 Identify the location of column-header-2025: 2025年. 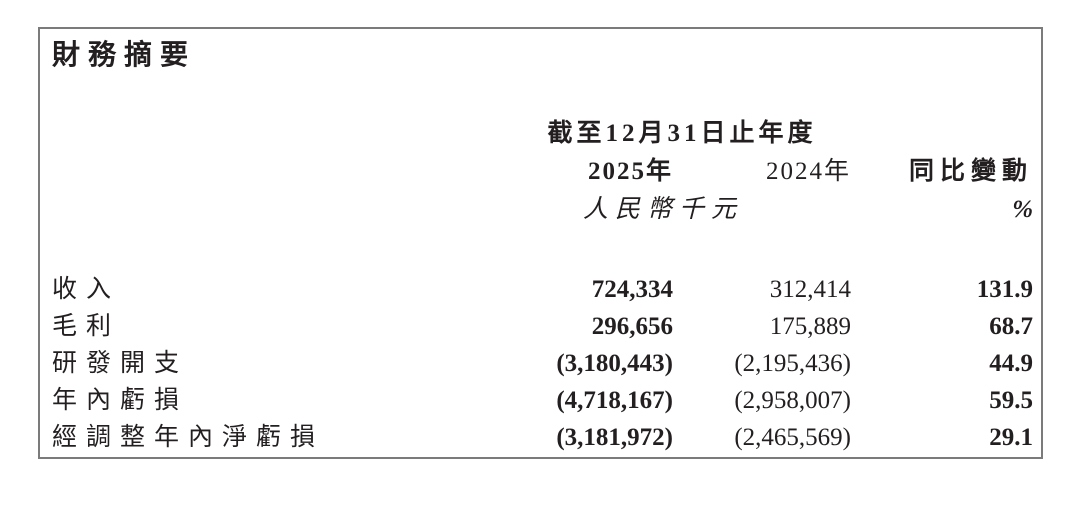
(630, 171).